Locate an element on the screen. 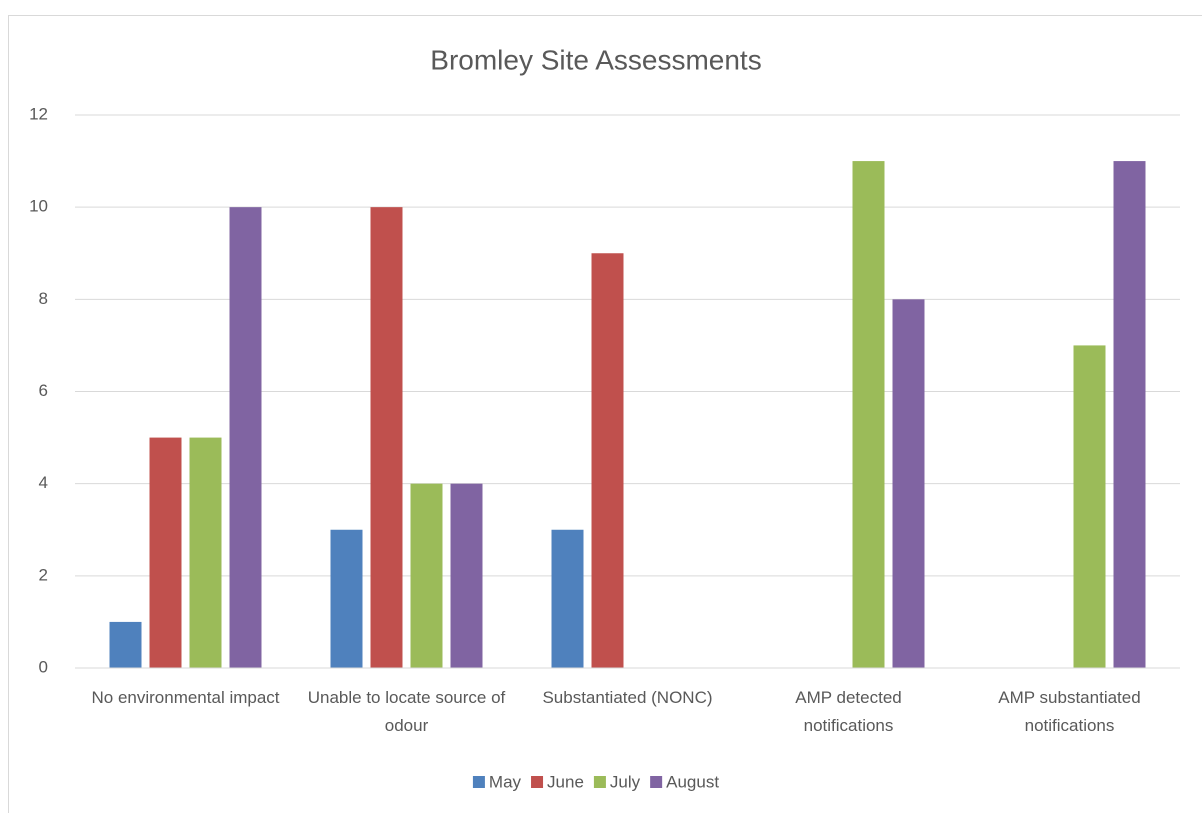 The image size is (1202, 813). x-tick-label: Substantiated (NONC) is located at coordinates (627, 697).